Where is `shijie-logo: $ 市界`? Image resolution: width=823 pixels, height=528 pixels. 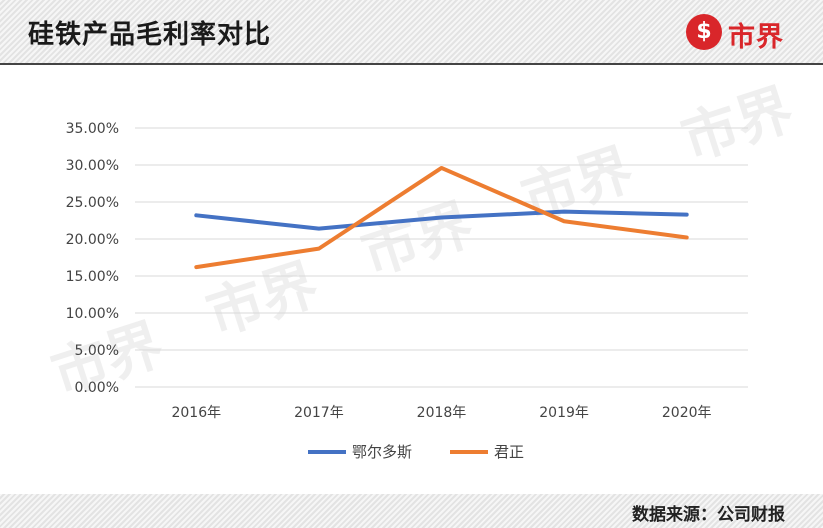 shijie-logo: $ 市界 is located at coordinates (746, 33).